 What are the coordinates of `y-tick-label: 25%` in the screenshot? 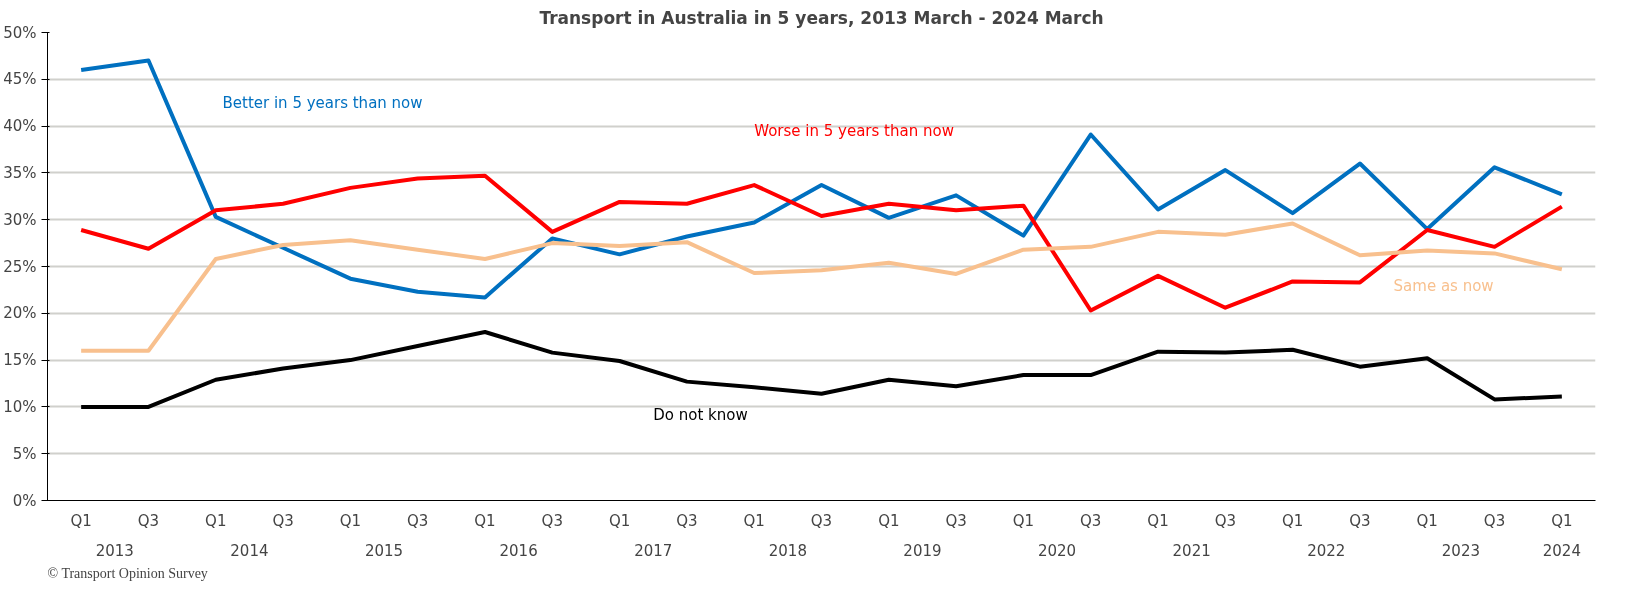 It's located at (20, 266).